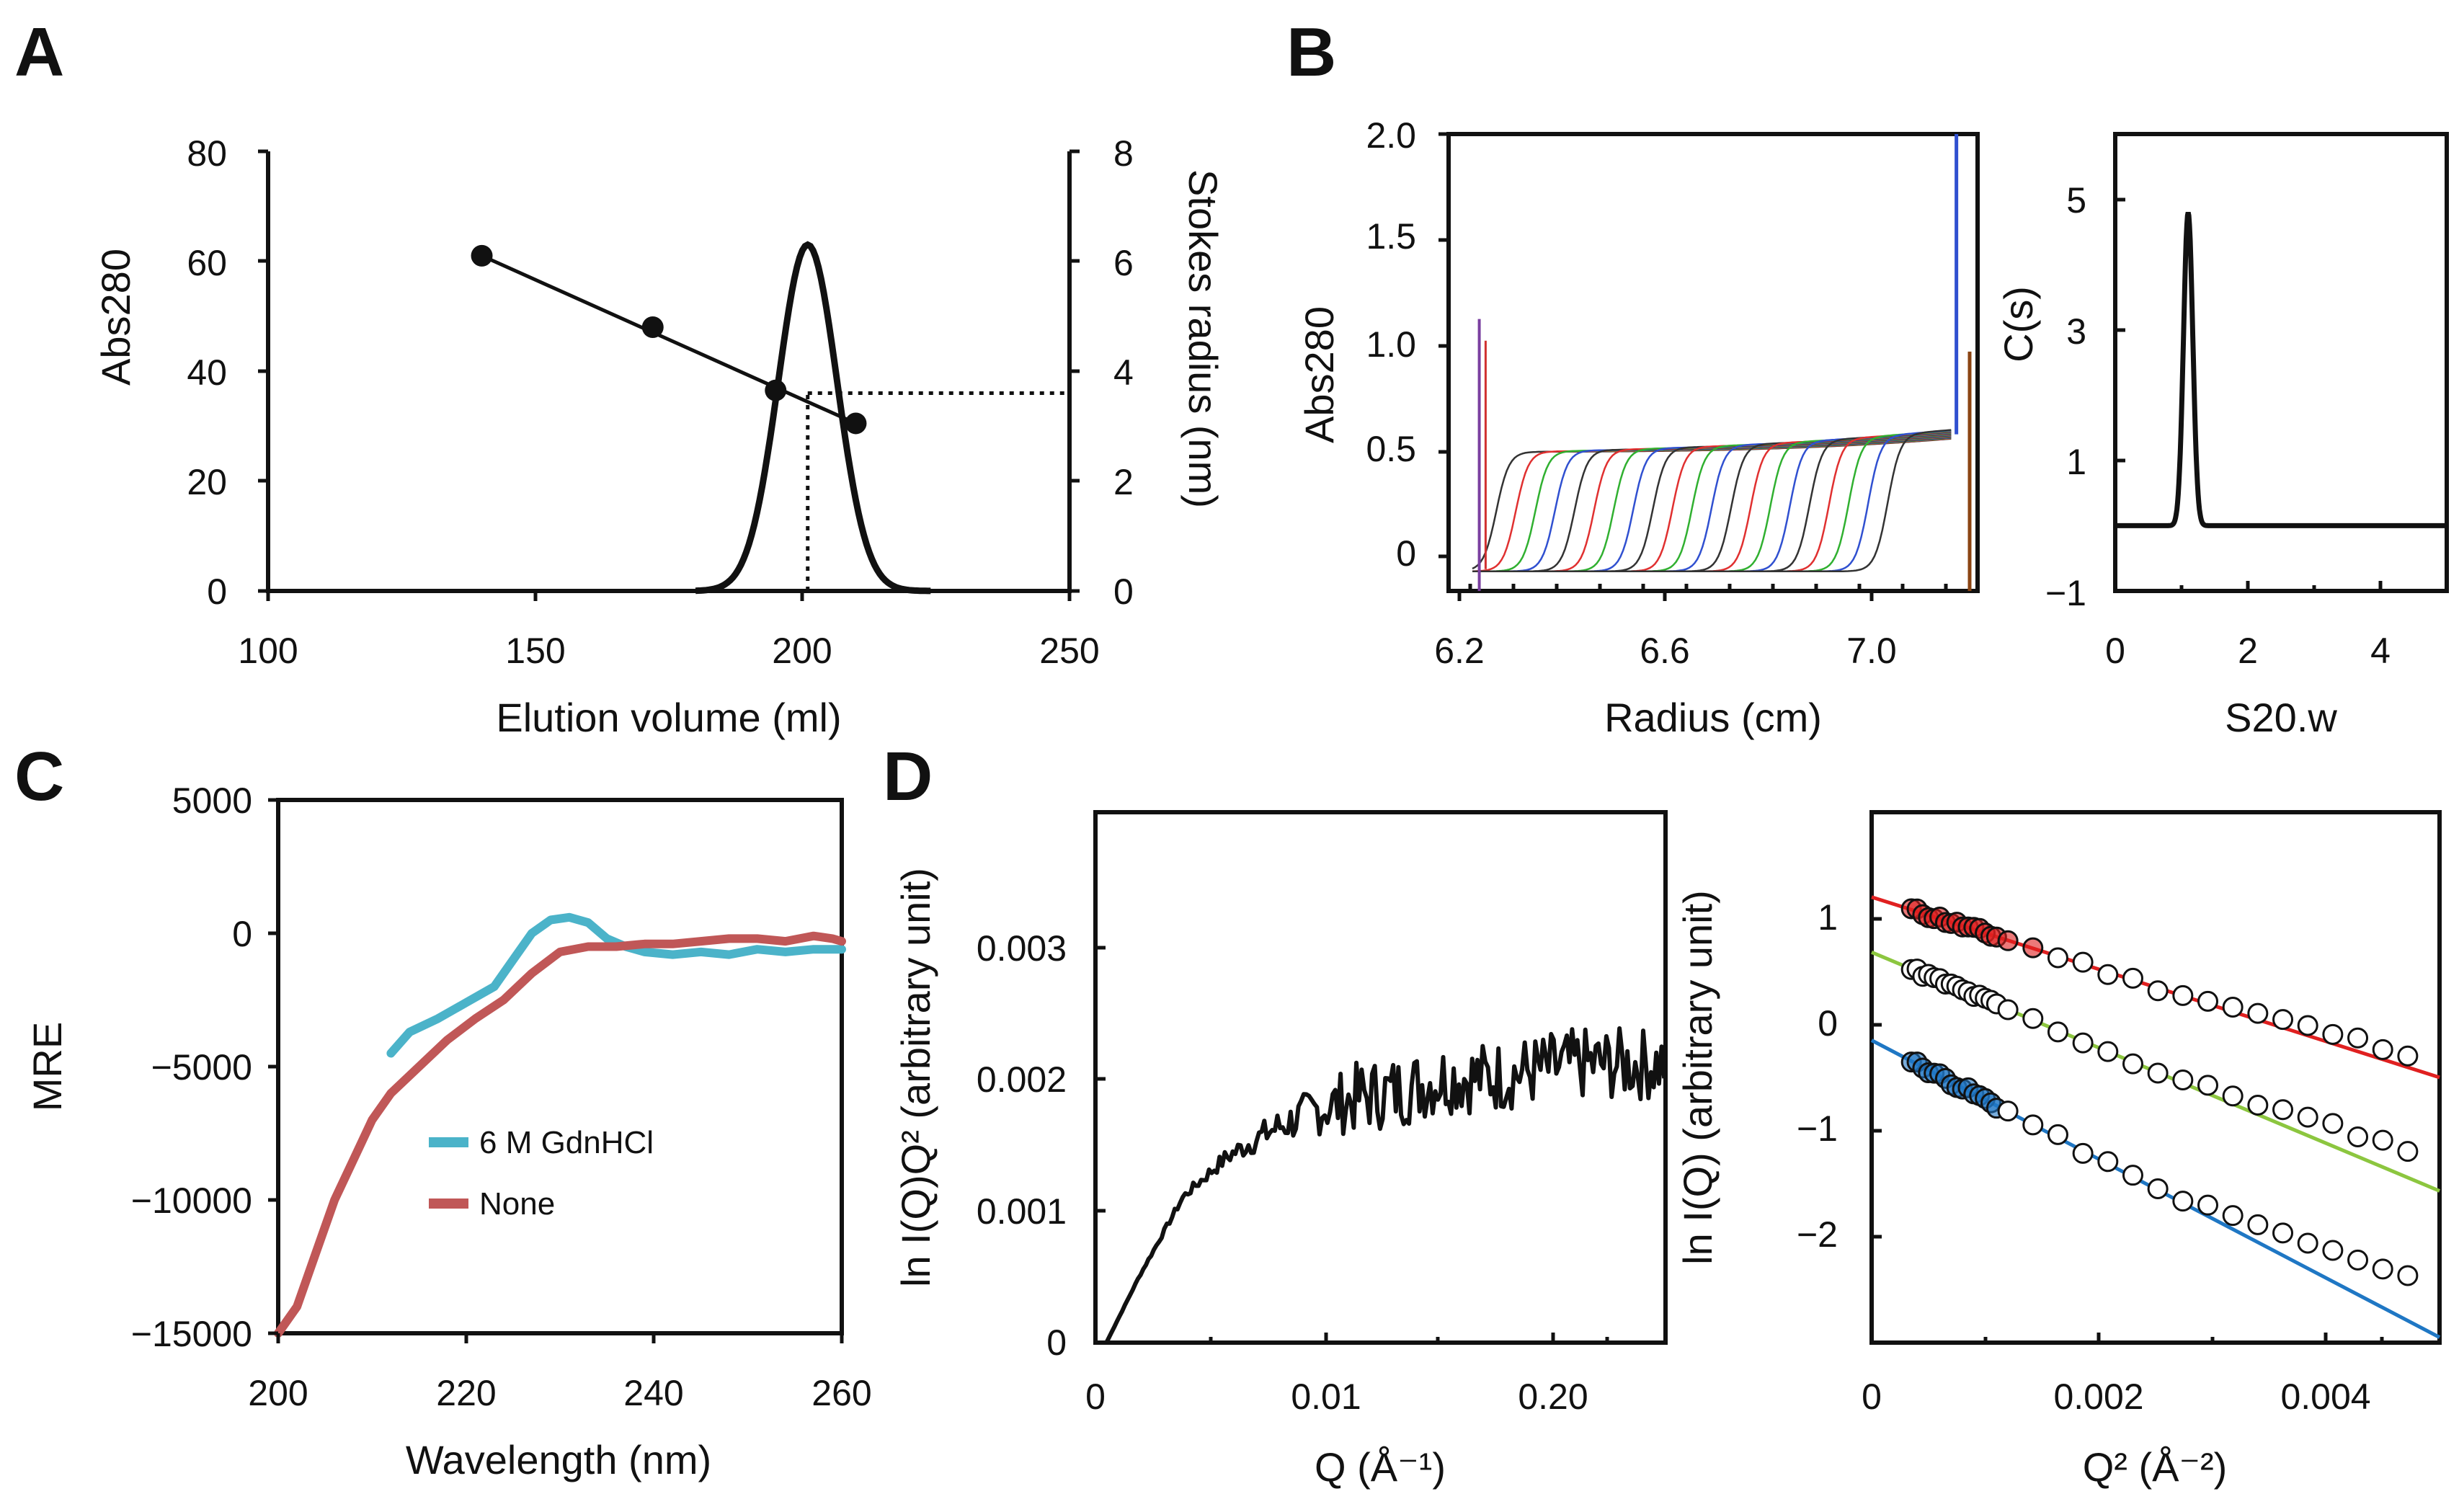 Image resolution: width=2459 pixels, height=1512 pixels. What do you see at coordinates (566, 1143) in the screenshot?
I see `legend-label-gdnhcl: 6 M GdnHCl` at bounding box center [566, 1143].